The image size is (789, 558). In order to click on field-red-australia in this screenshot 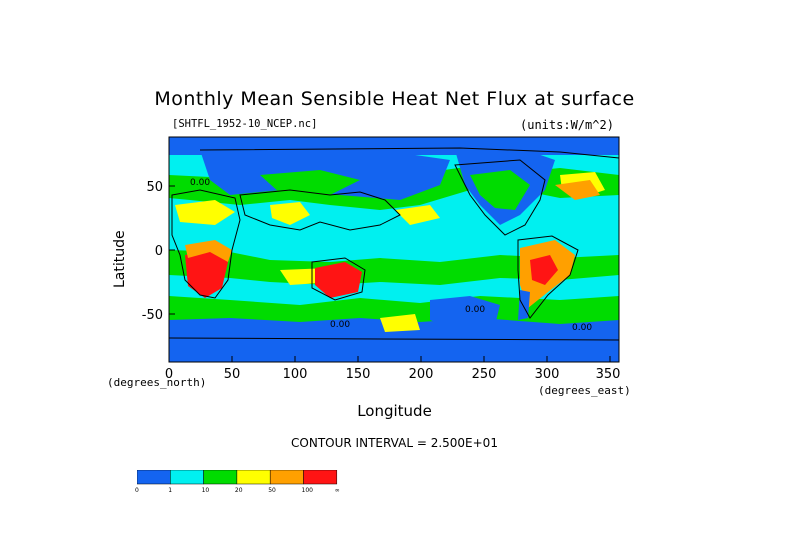, I will do `click(338, 280)`.